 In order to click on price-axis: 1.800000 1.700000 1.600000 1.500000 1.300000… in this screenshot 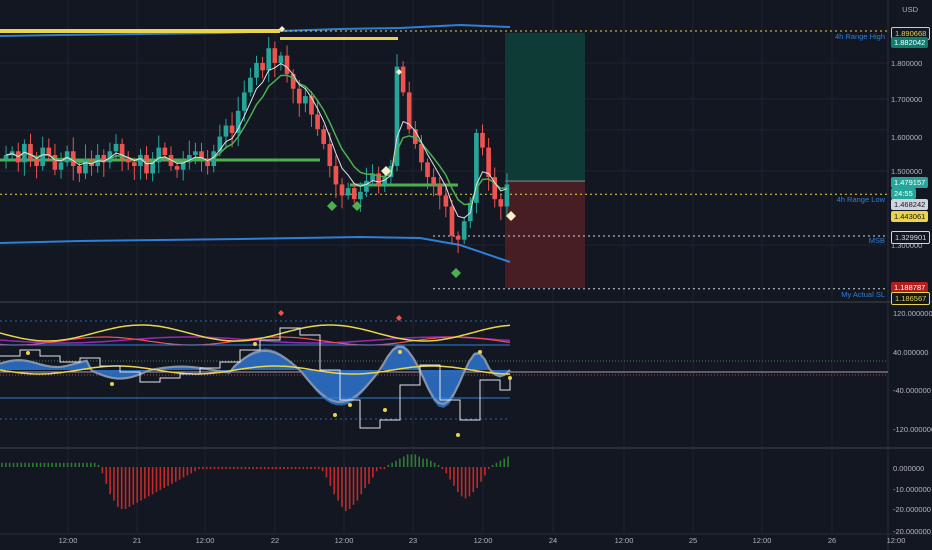, I will do `click(911, 297)`.